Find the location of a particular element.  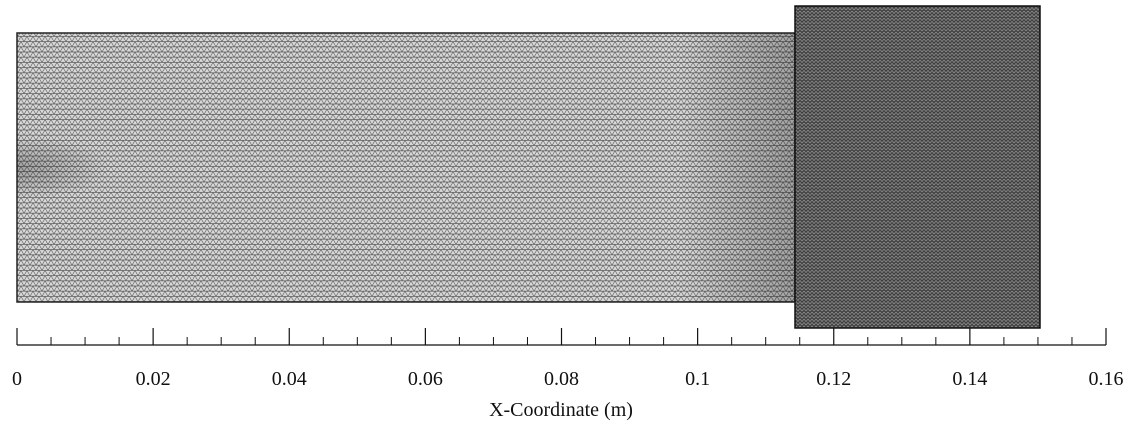

axis-label: X-Coordinate (m) is located at coordinates (561, 410).